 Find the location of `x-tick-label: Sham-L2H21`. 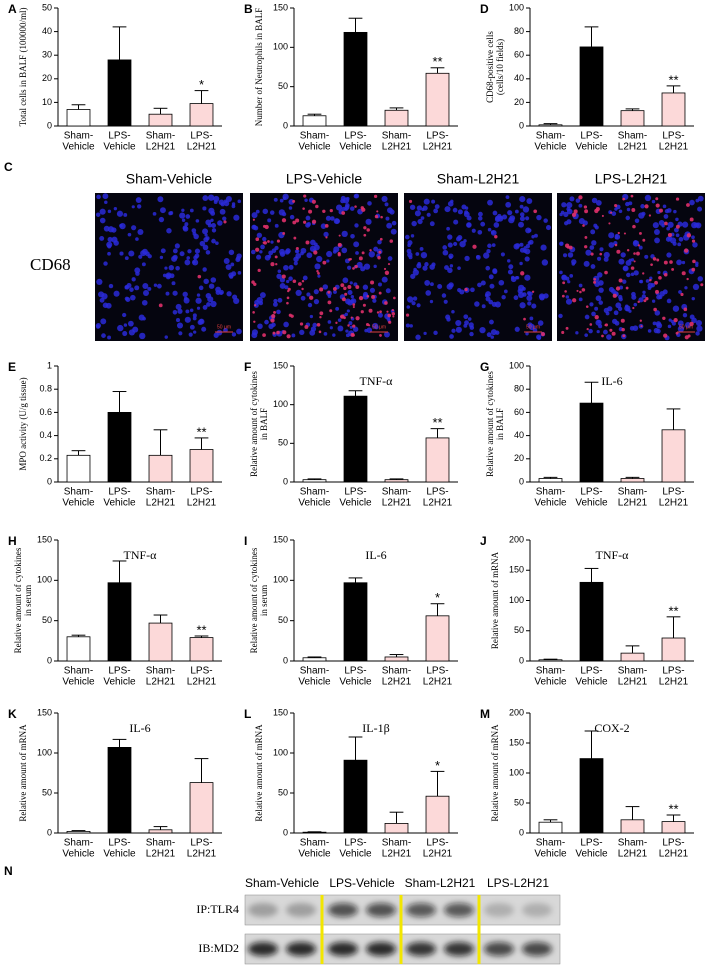

x-tick-label: Sham-L2H21 is located at coordinates (633, 848).